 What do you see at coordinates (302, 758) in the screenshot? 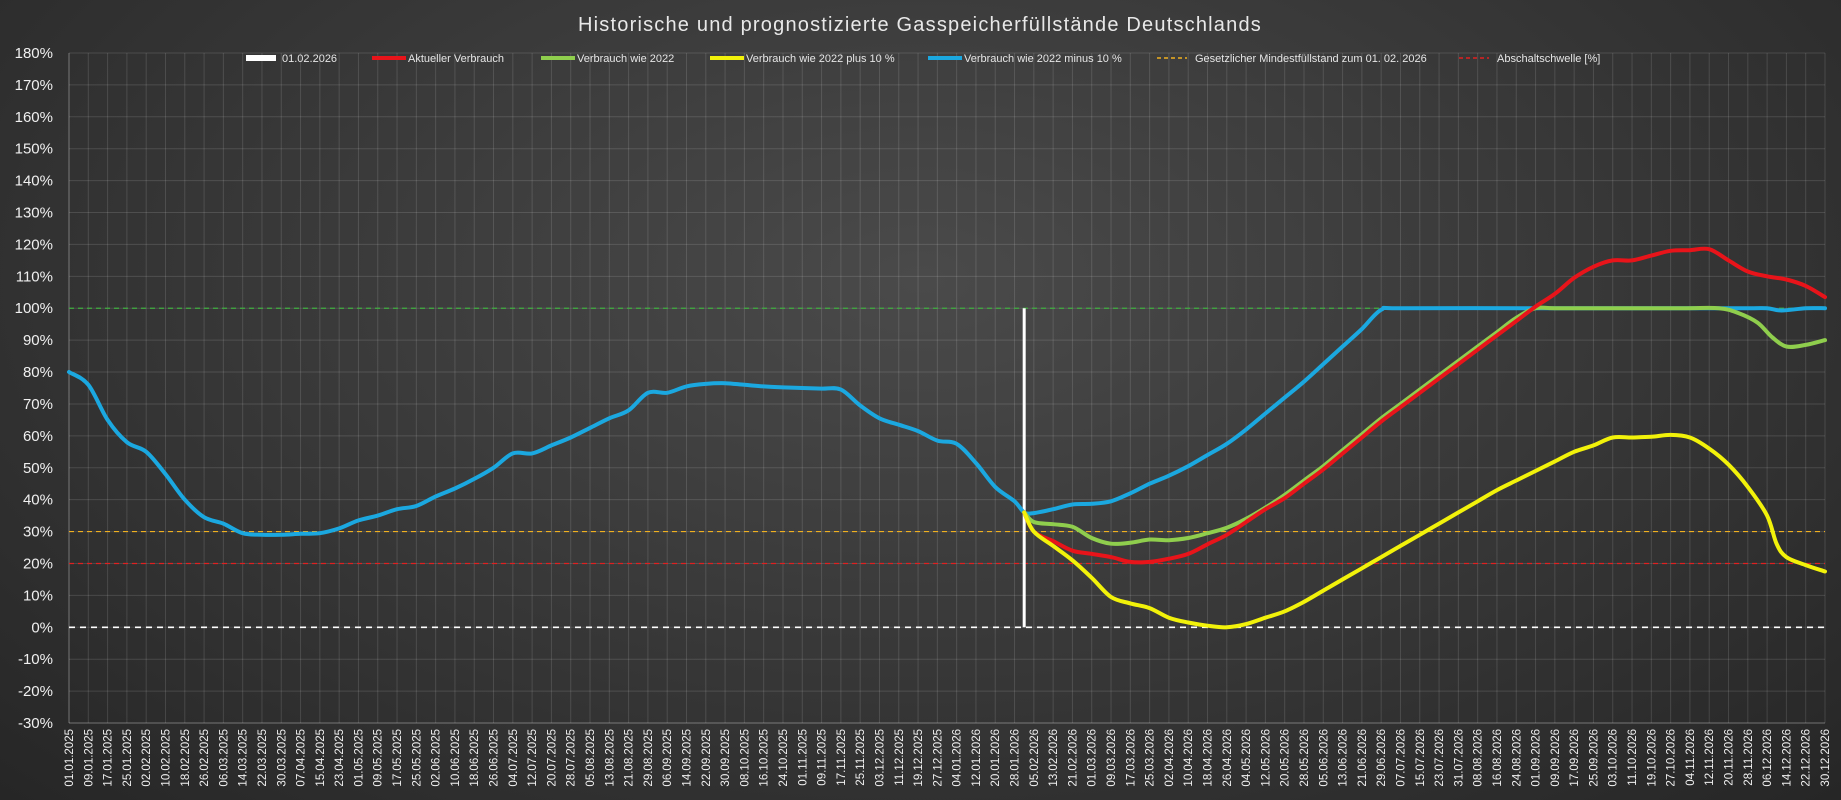
I see `x-tick-label: 07.04.2025` at bounding box center [302, 758].